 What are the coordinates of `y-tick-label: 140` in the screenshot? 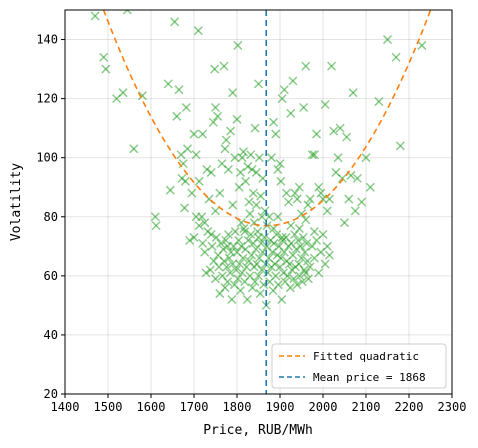 It's located at (47, 40).